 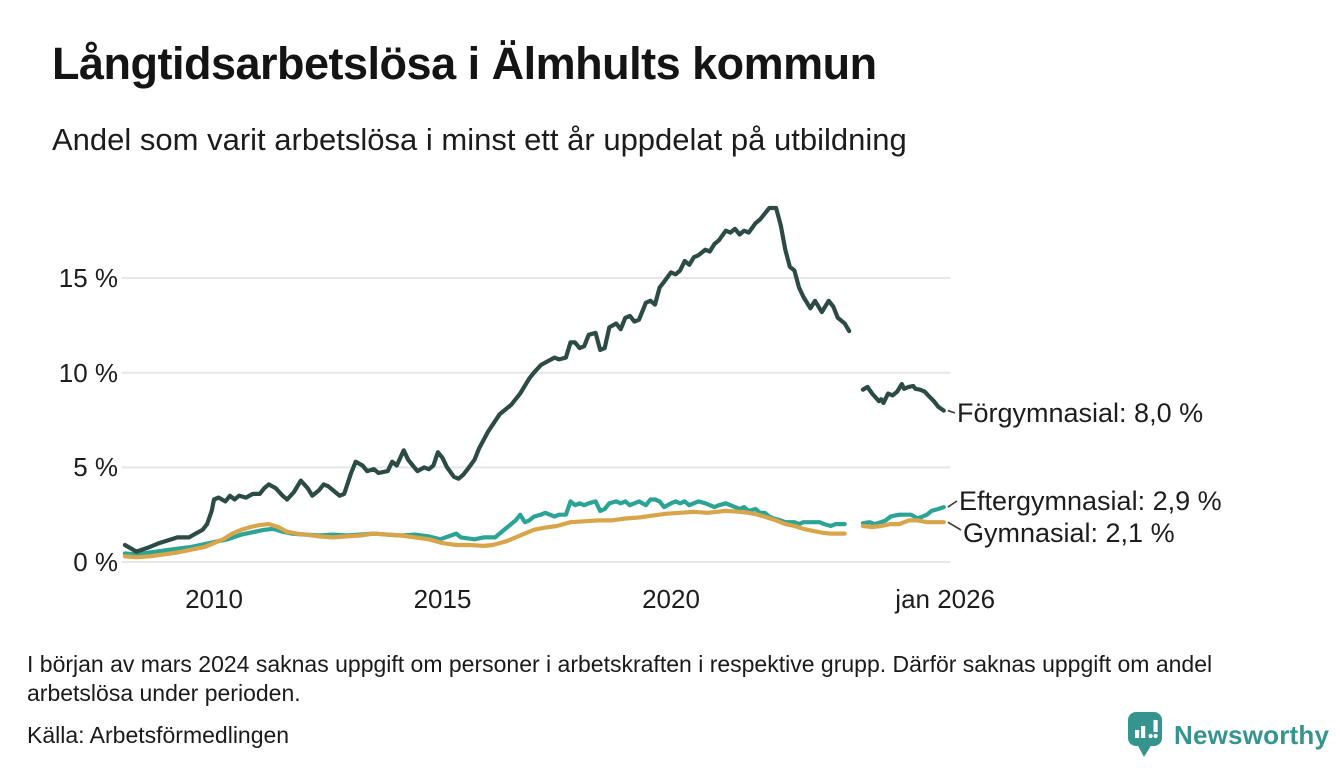 I want to click on series-label-forgymnasial: Förgymnasial: 8,0 %, so click(x=1080, y=413).